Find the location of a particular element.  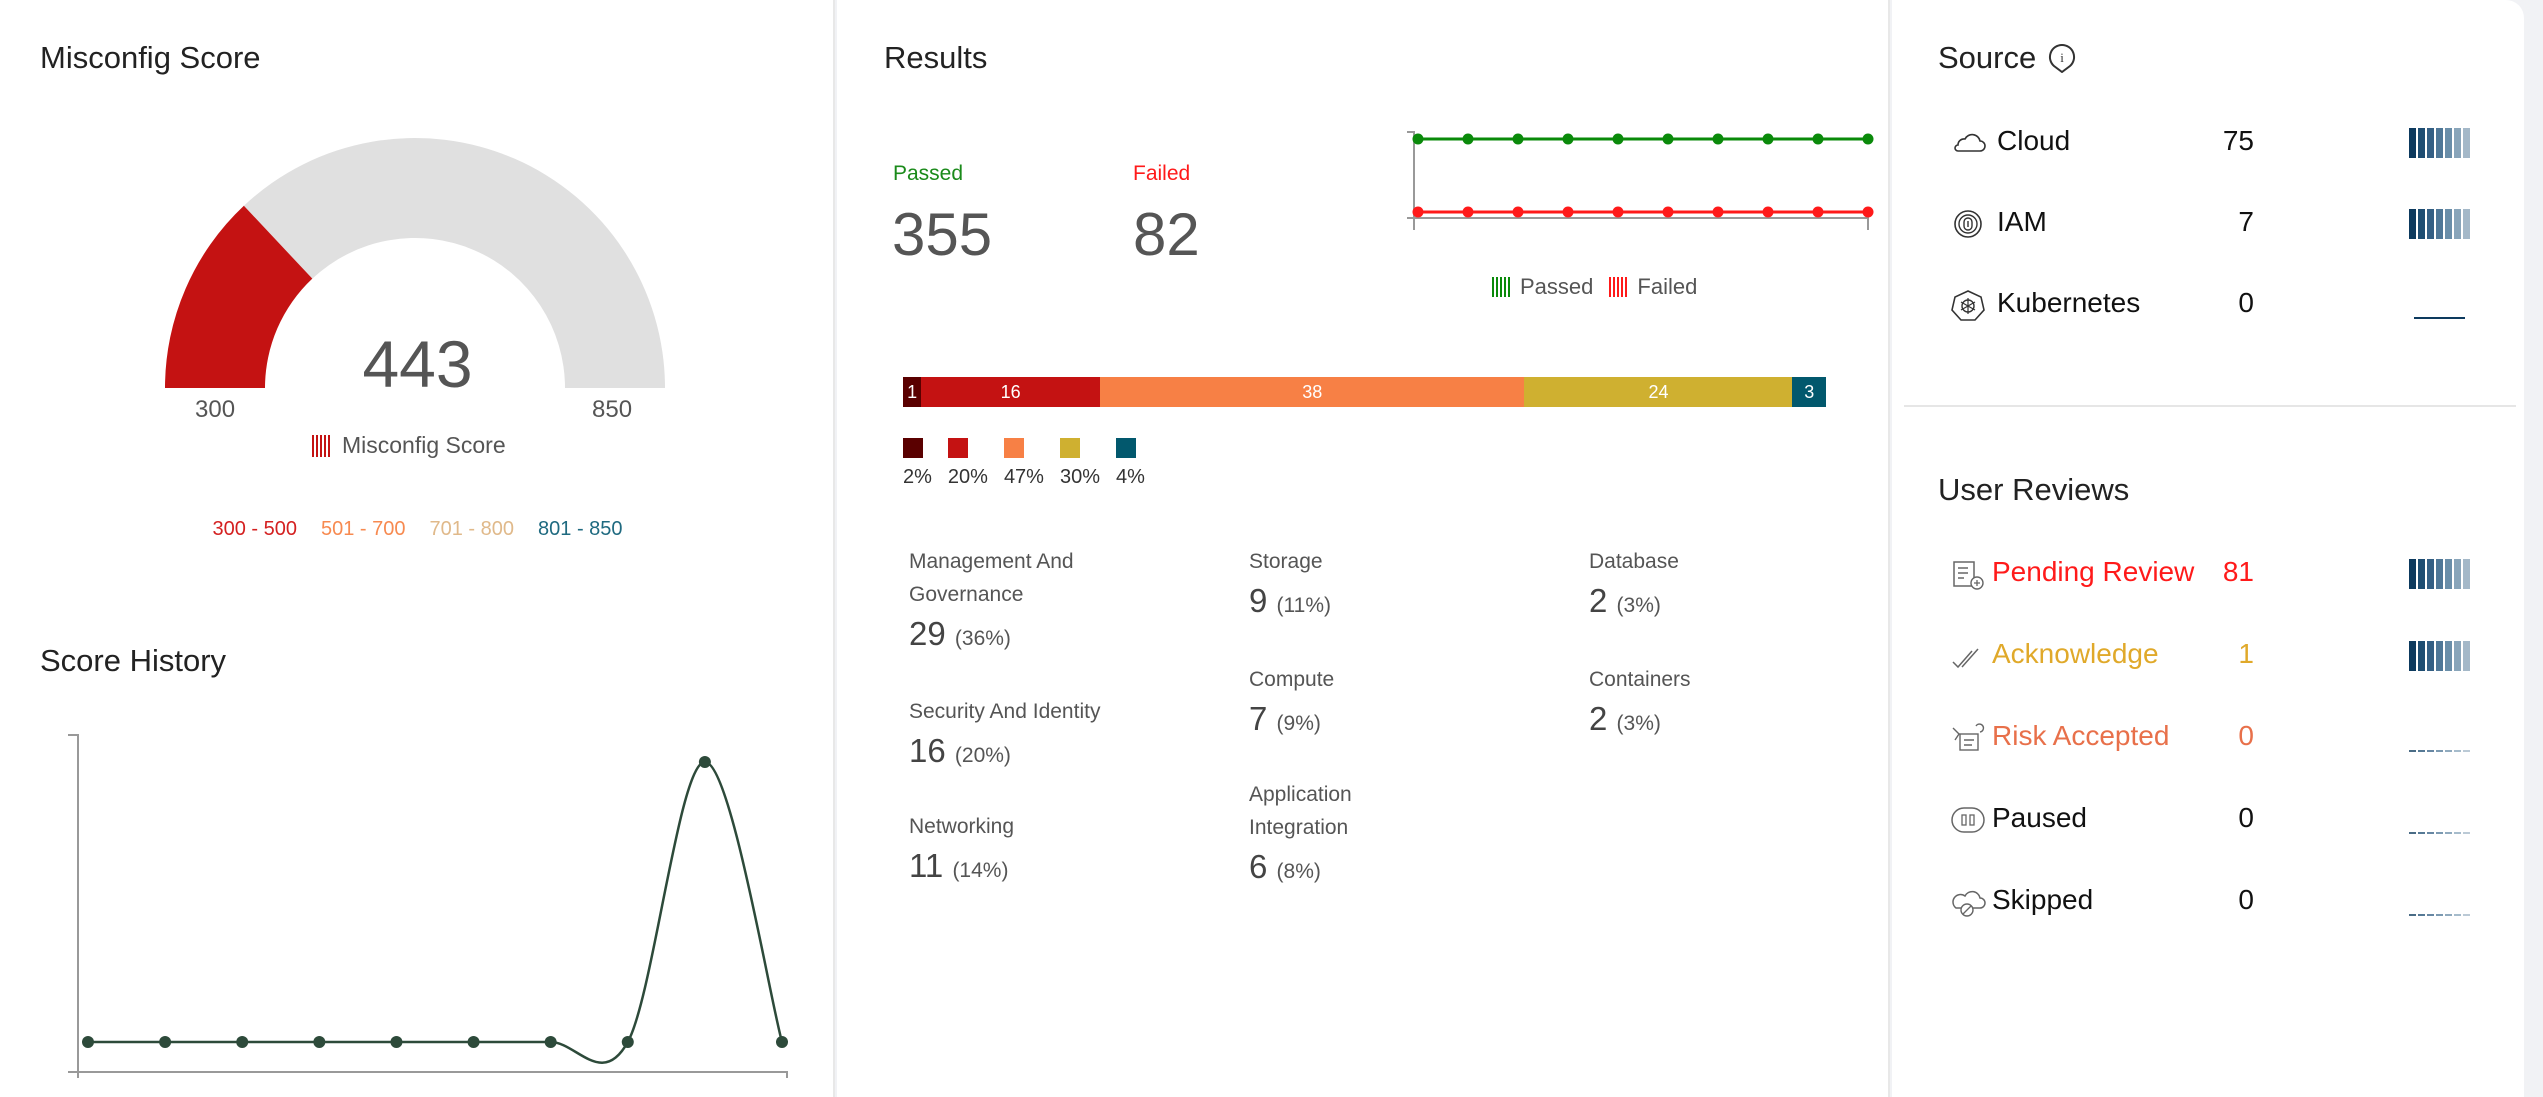

category-item: Management And Governance 29 (36%) is located at coordinates (1039, 599).